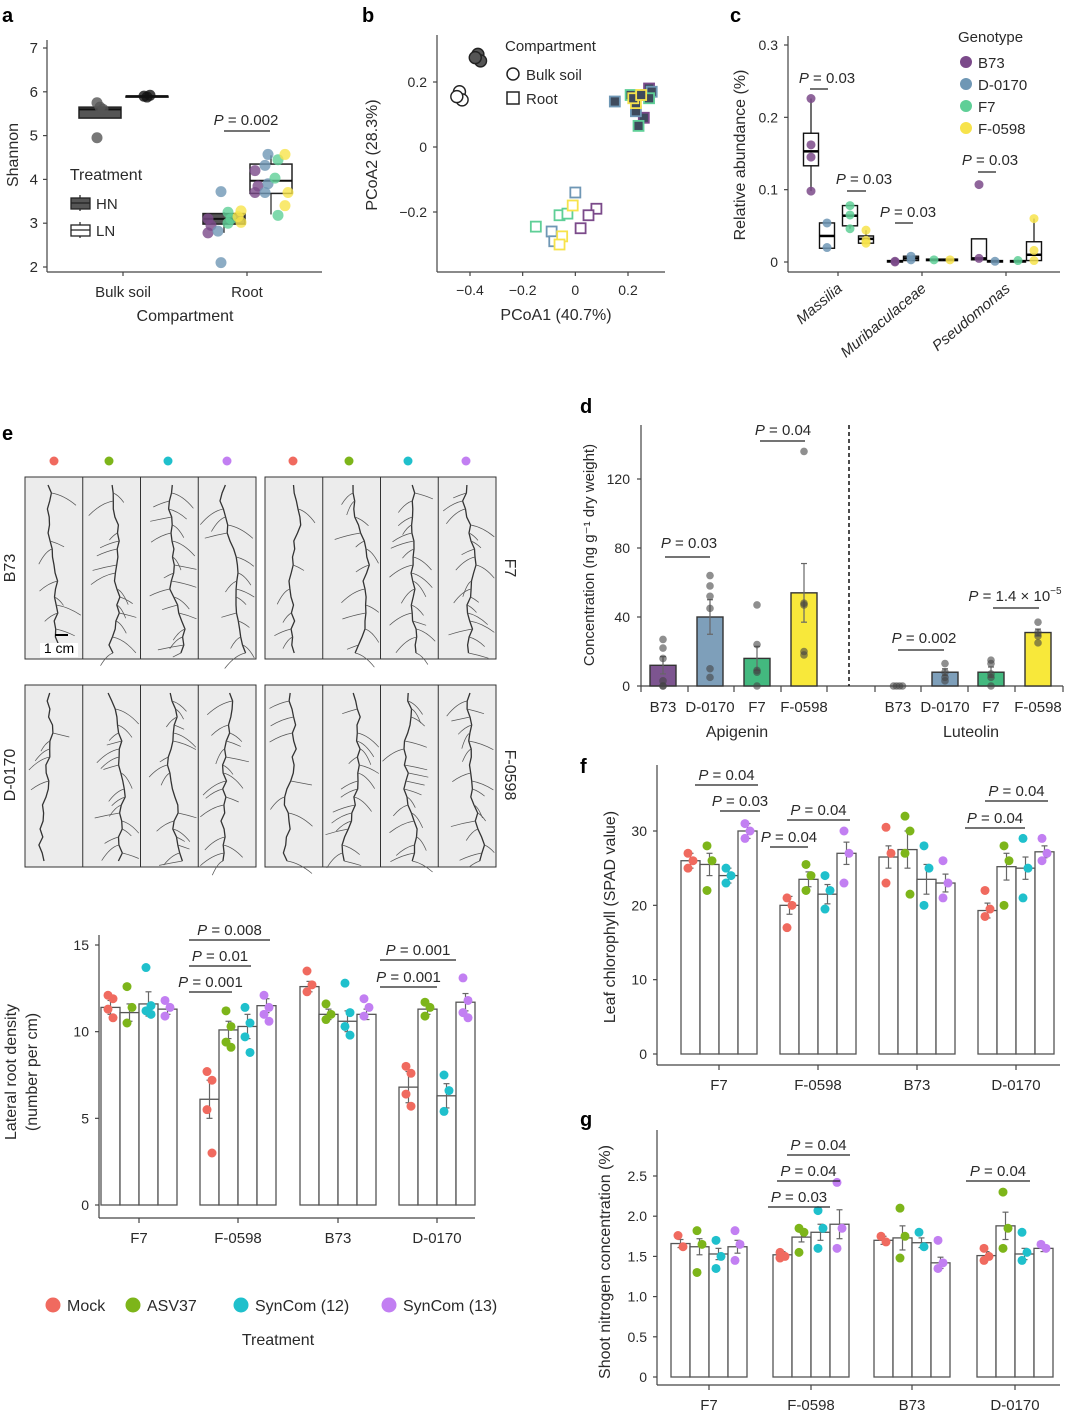 This screenshot has height=1418, width=1080. I want to click on root-main-axis, so click(176, 569).